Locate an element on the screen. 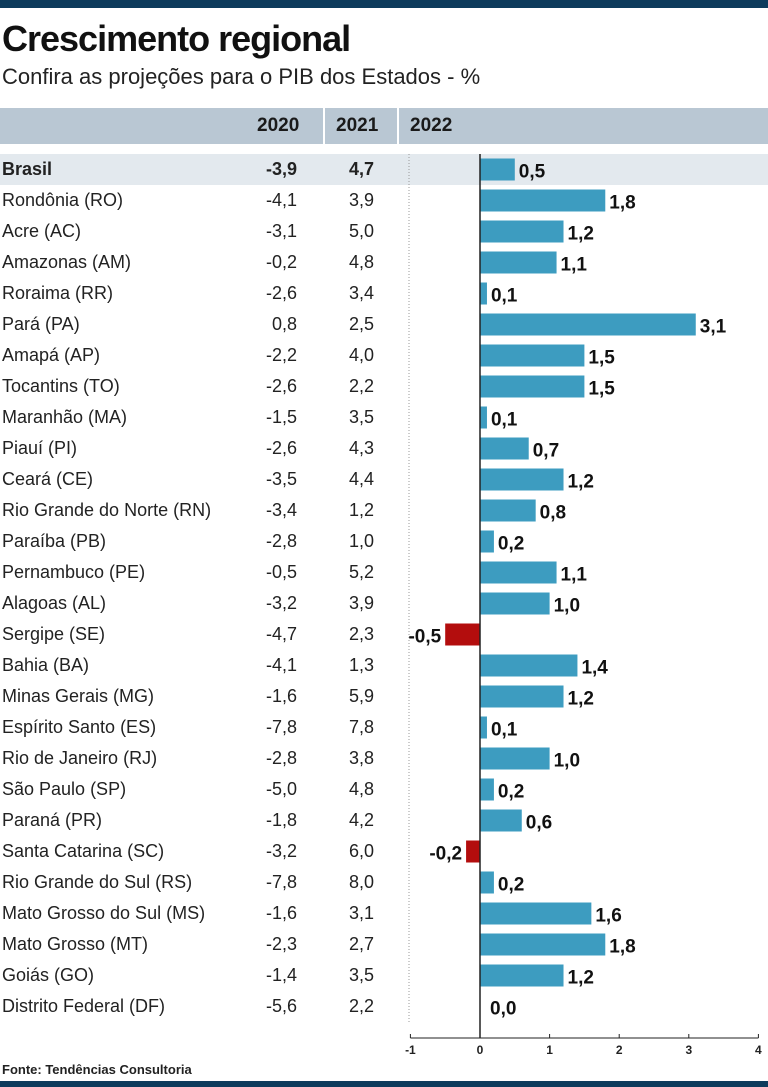 The width and height of the screenshot is (768, 1087). data-label: 0,7 is located at coordinates (546, 451).